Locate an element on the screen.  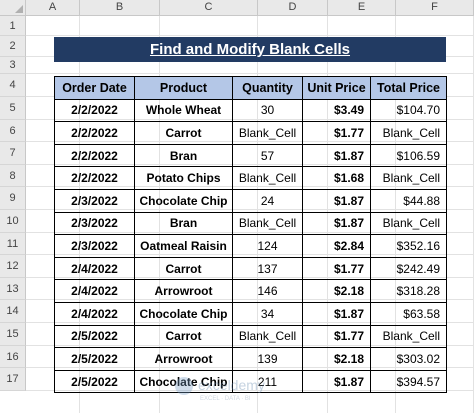
total-price-cell: $394.57 is located at coordinates (408, 381).